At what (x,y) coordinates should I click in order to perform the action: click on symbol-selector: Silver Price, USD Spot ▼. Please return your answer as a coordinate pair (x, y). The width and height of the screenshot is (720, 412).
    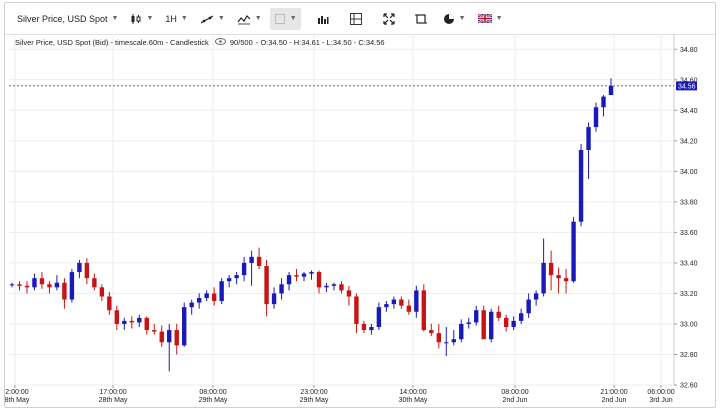
    Looking at the image, I should click on (67, 19).